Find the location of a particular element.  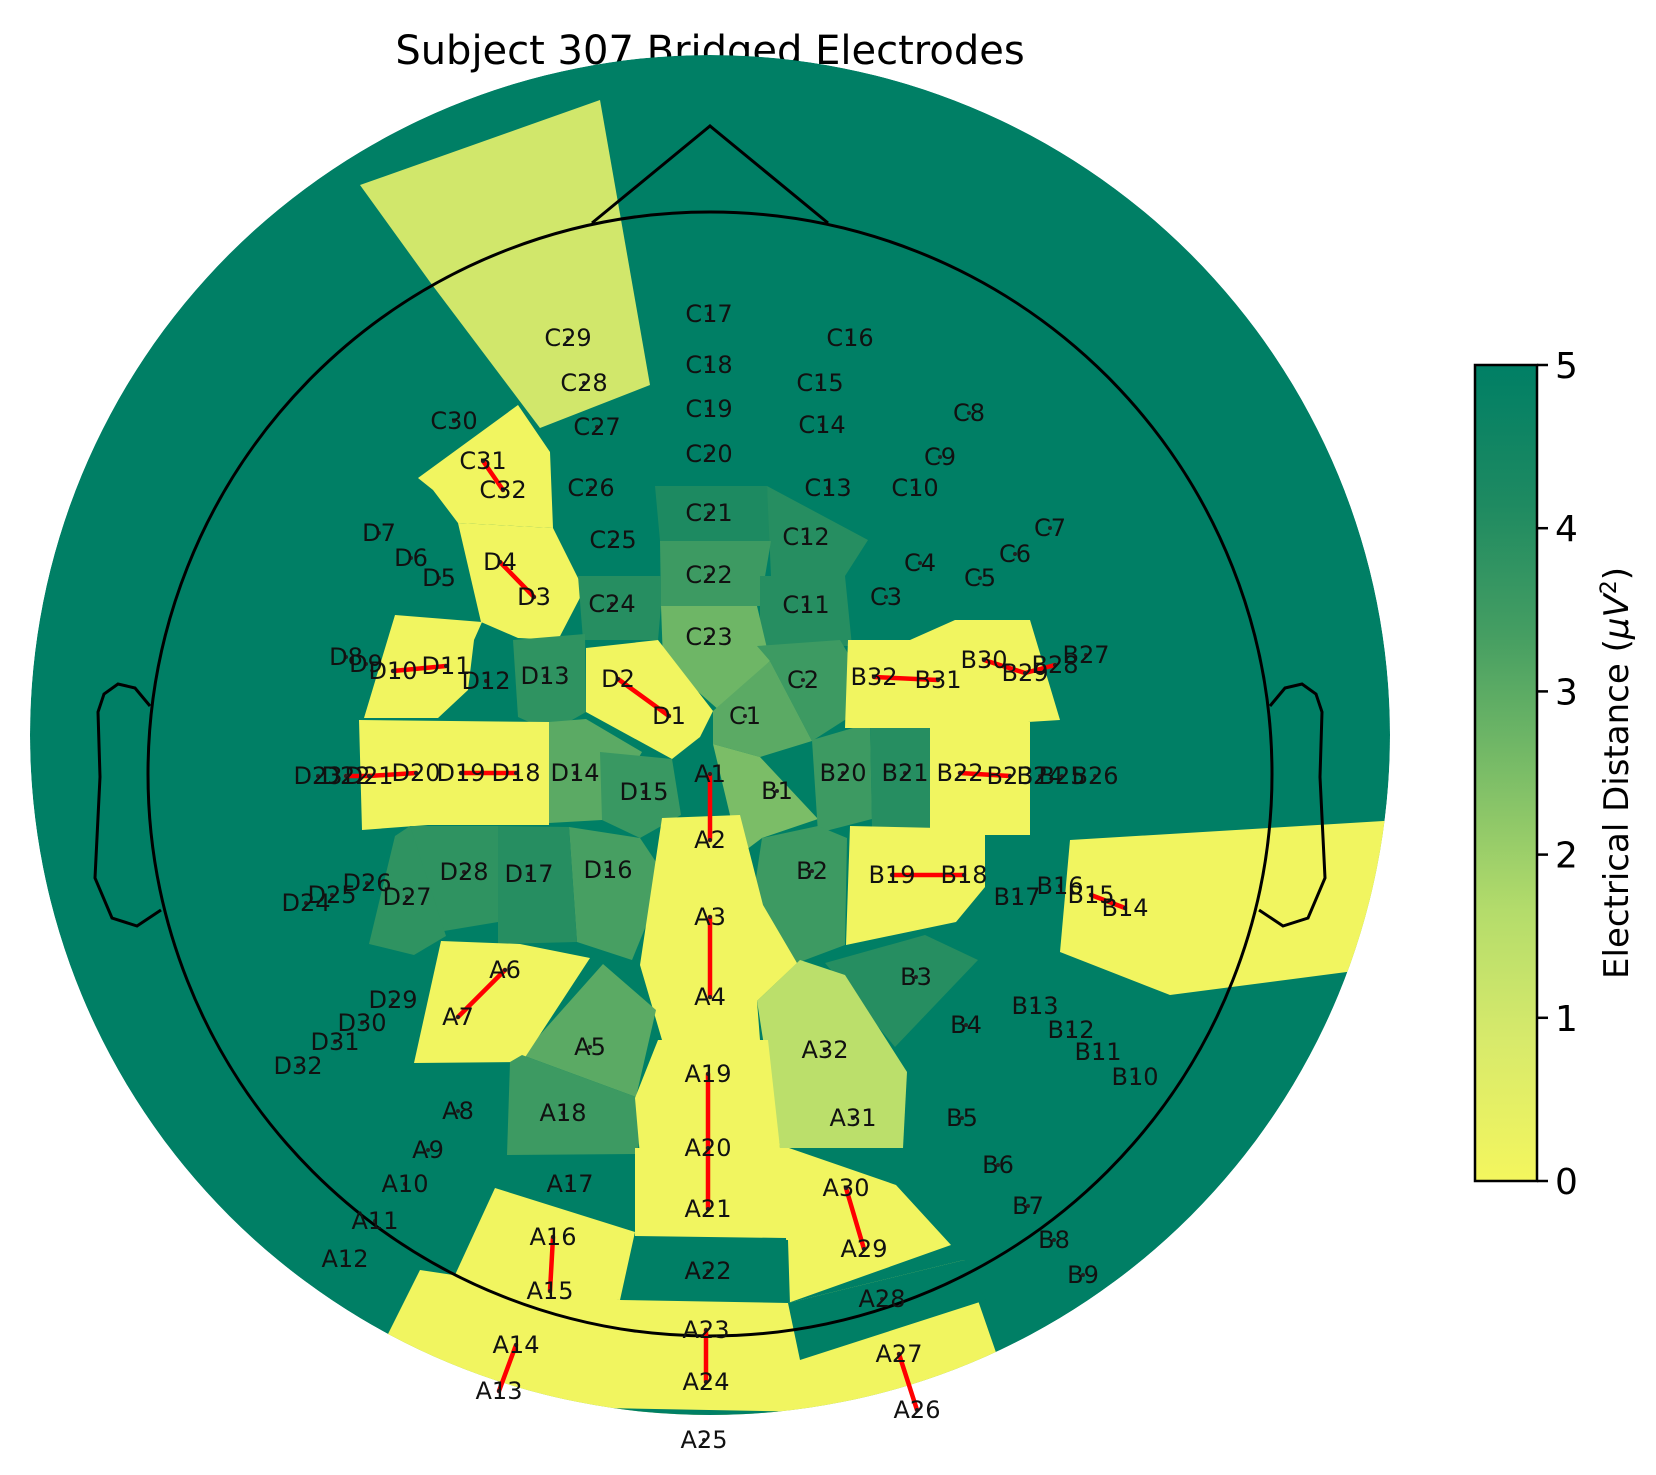

electrode-d5: D5 is located at coordinates (439, 578).